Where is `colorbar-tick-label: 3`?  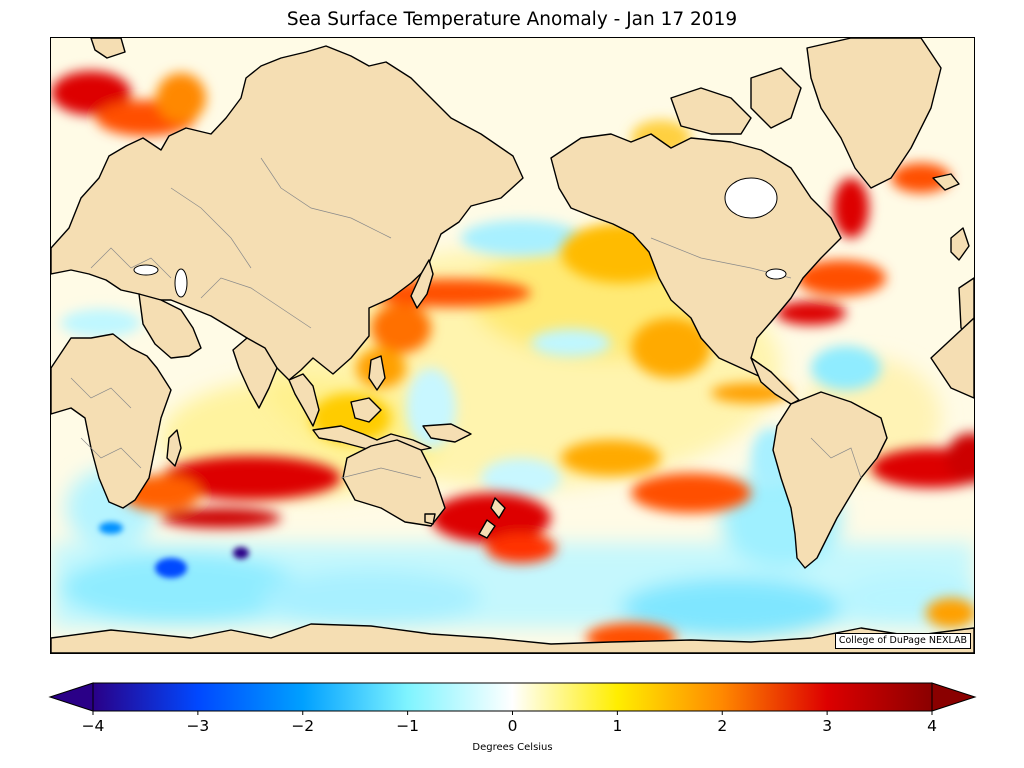 colorbar-tick-label: 3 is located at coordinates (827, 726).